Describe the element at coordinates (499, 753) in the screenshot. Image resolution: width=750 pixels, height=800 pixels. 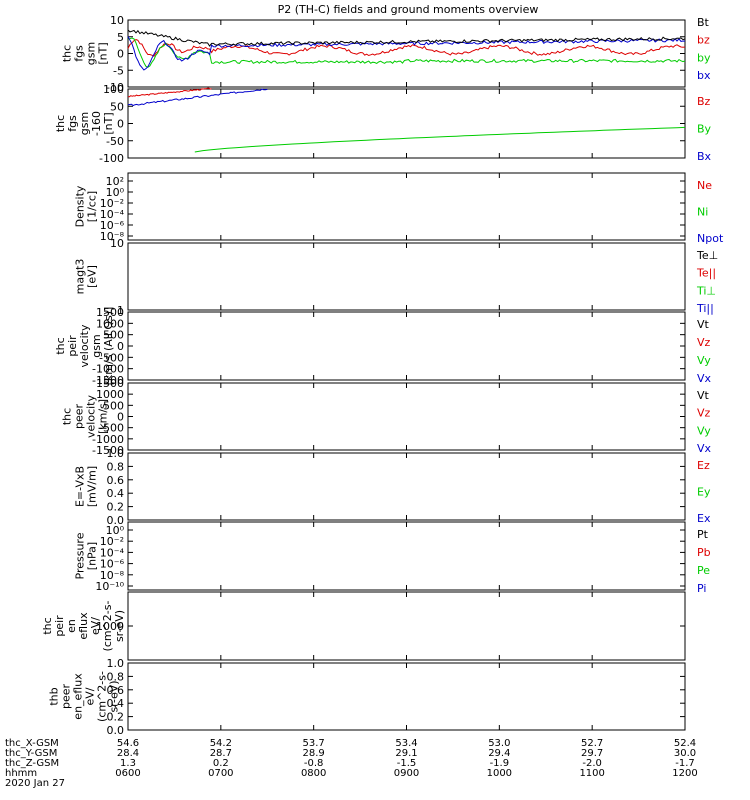
I see `x-axis-value: 29.4` at that location.